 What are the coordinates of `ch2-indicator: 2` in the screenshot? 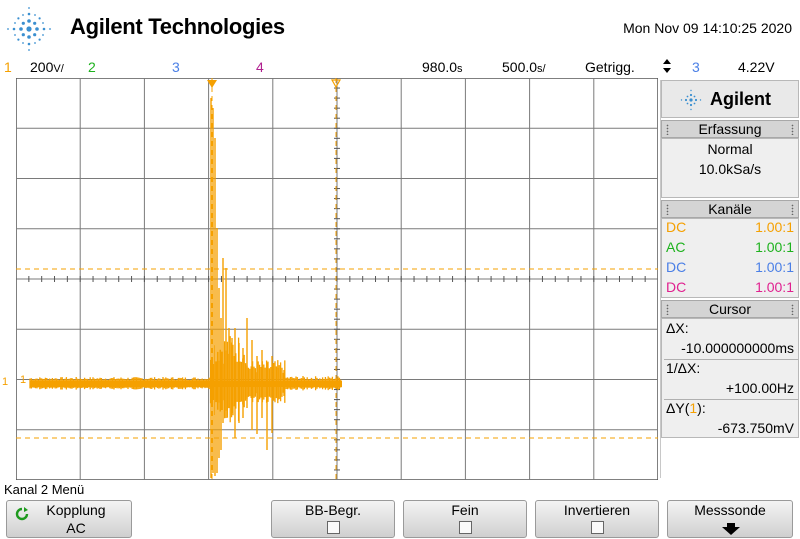 It's located at (92, 67).